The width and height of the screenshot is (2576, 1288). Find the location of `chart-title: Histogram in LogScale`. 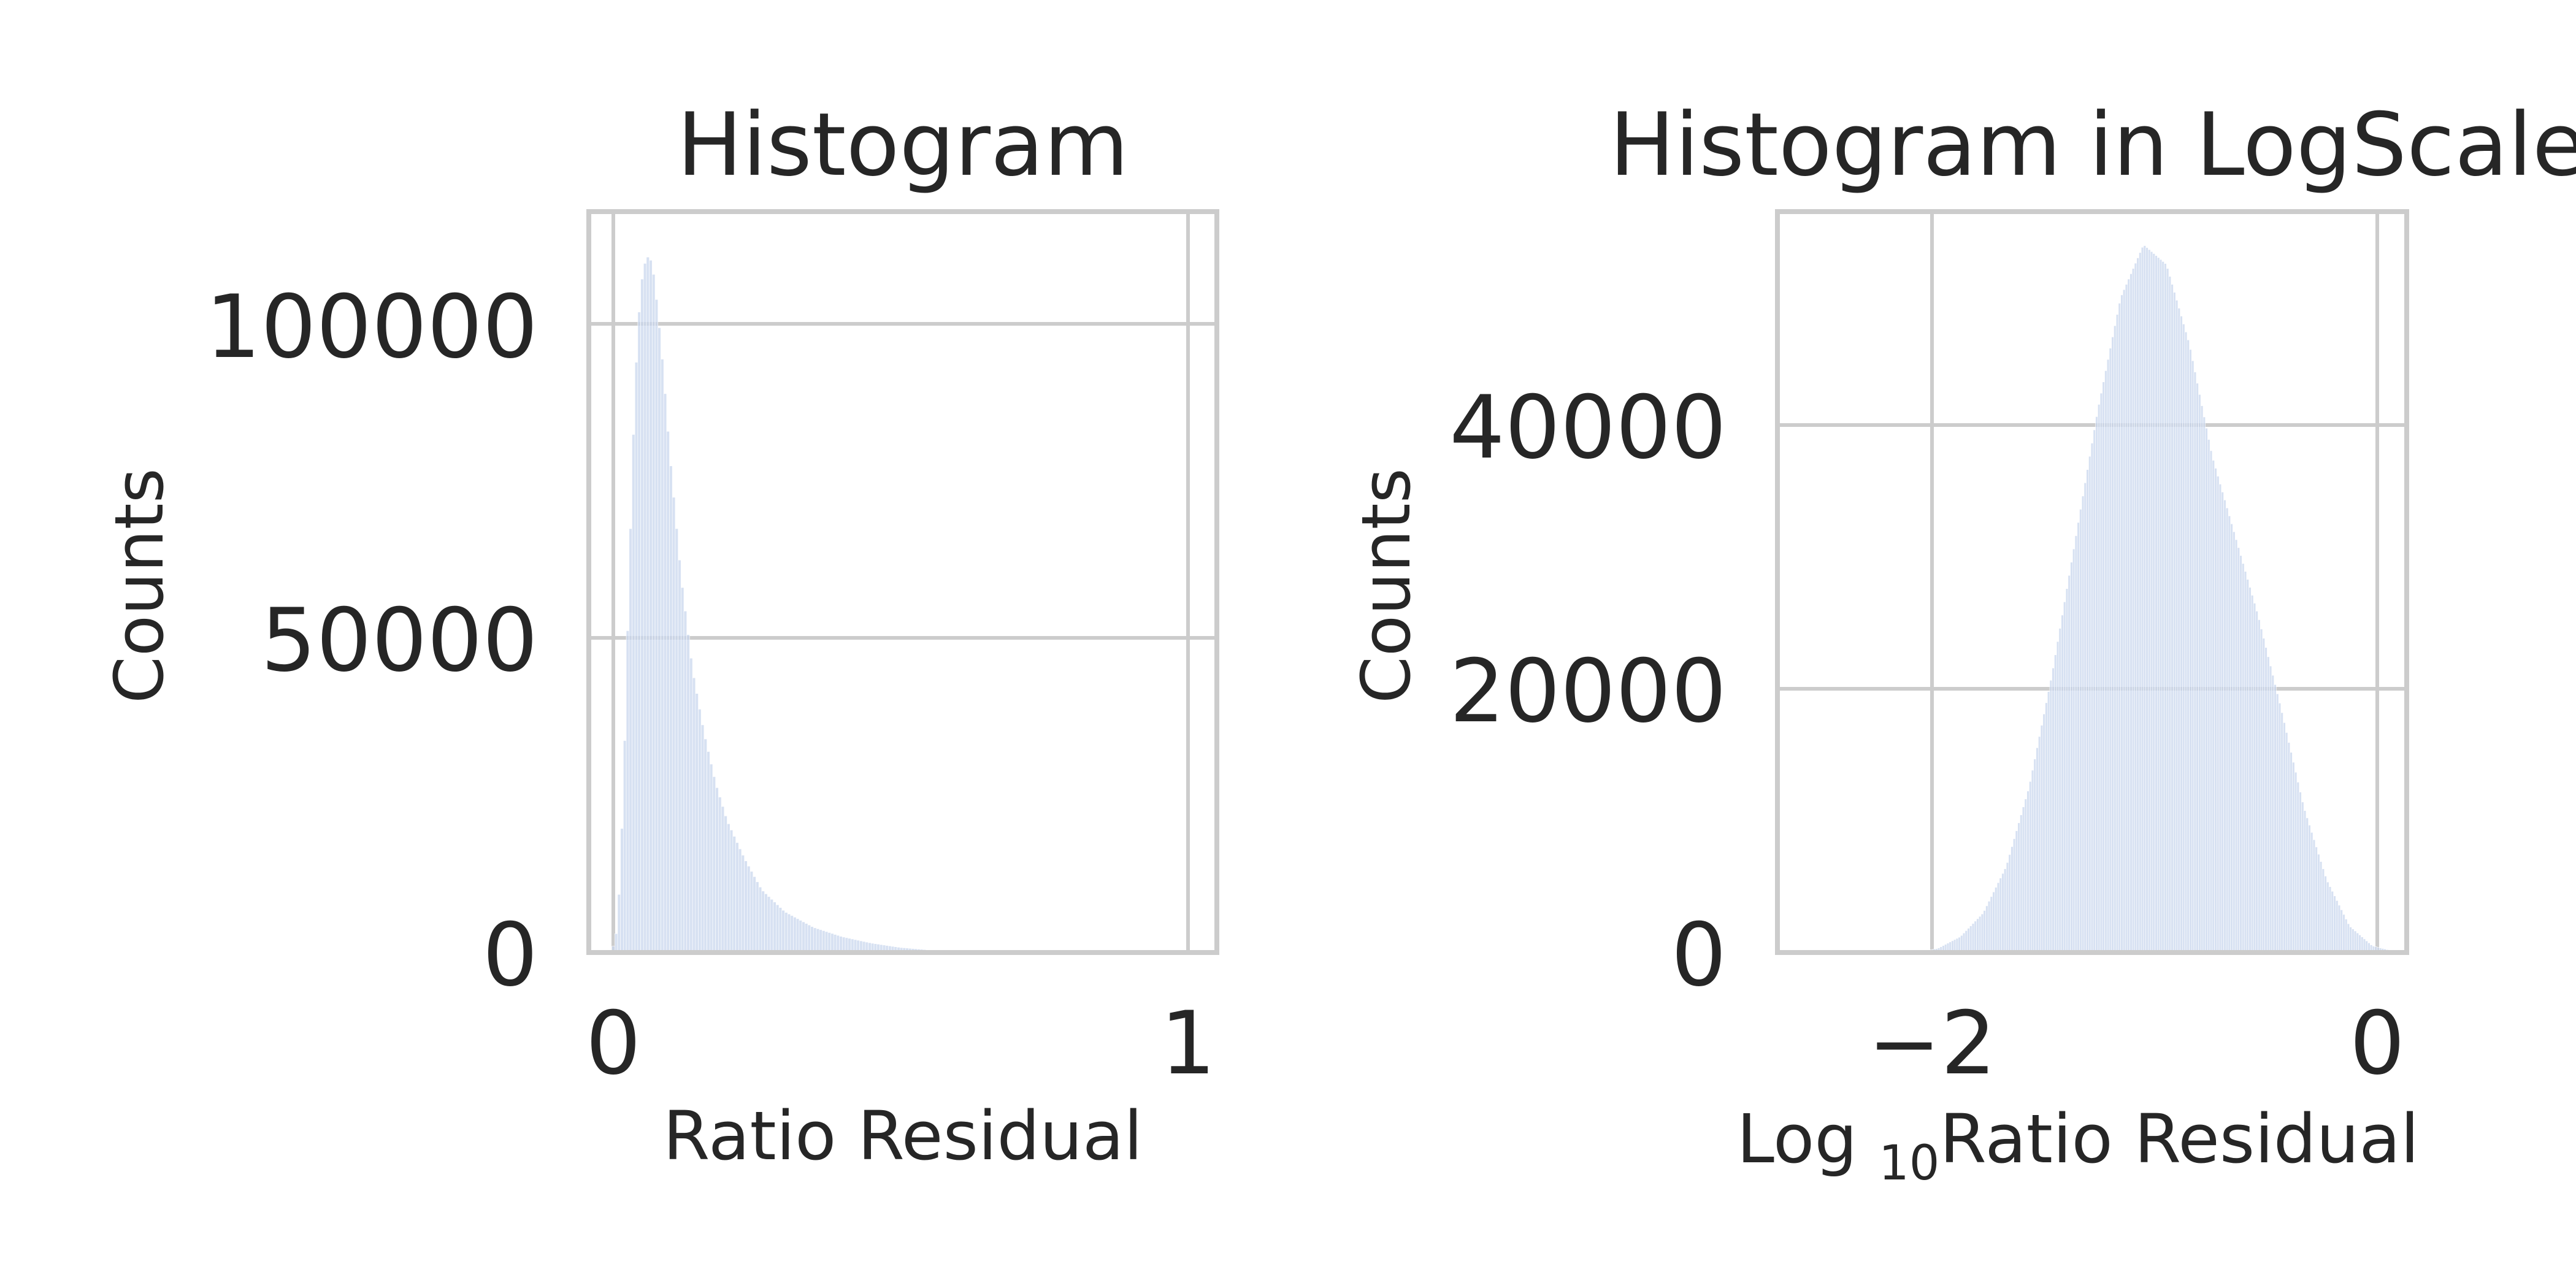

chart-title: Histogram in LogScale is located at coordinates (2092, 145).